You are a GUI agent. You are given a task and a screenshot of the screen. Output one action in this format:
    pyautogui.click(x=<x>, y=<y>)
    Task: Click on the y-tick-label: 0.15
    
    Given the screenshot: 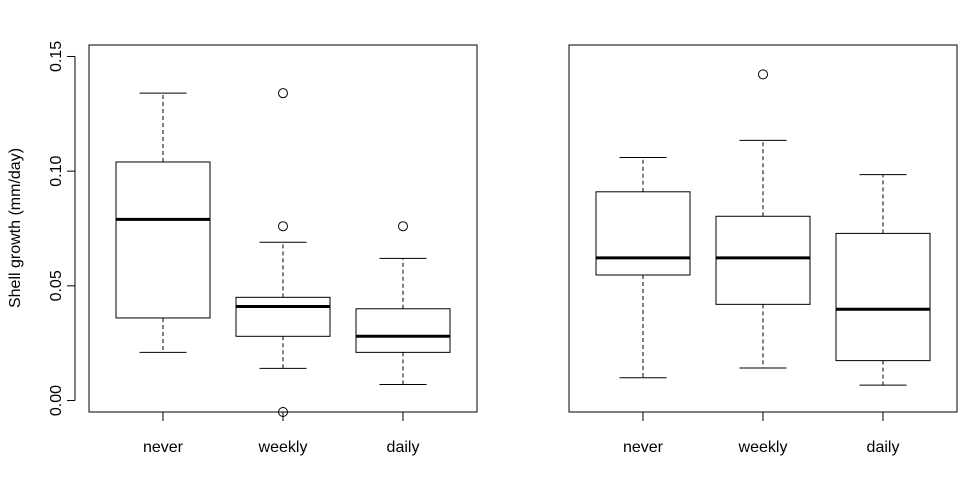 What is the action you would take?
    pyautogui.click(x=56, y=56)
    